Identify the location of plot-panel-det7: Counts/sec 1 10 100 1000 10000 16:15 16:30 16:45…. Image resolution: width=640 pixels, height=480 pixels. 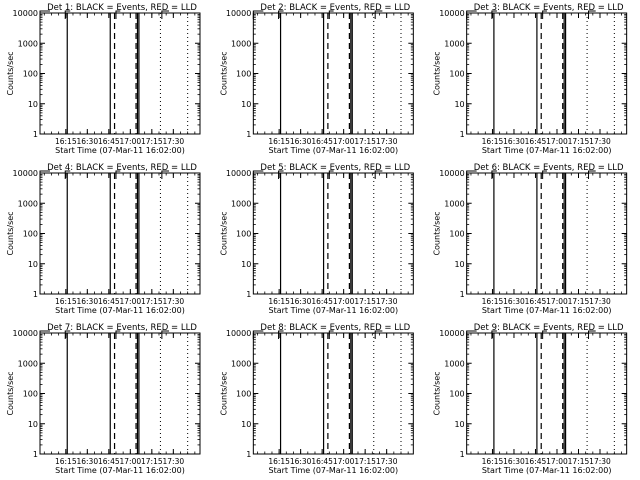
(103, 399).